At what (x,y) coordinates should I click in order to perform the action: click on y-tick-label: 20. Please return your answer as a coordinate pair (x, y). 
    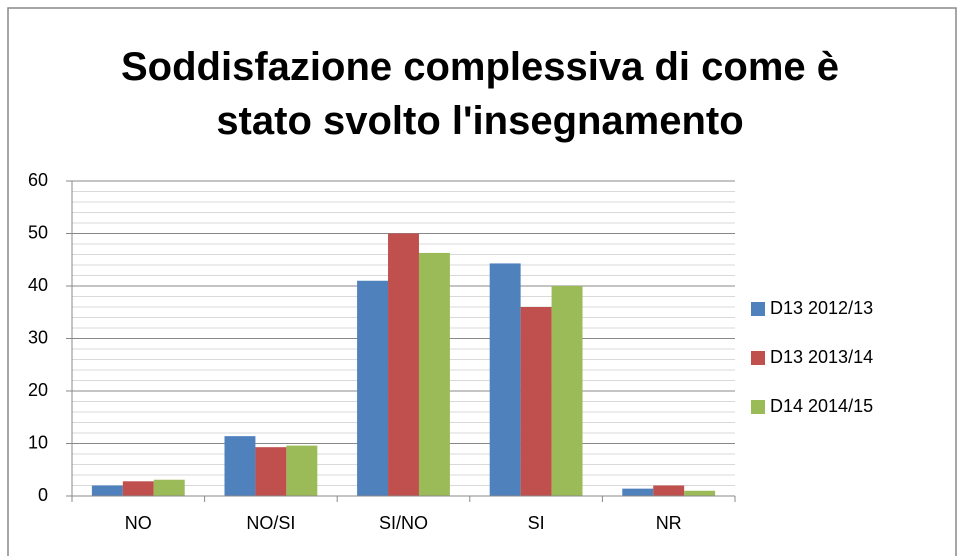
    Looking at the image, I should click on (38, 390).